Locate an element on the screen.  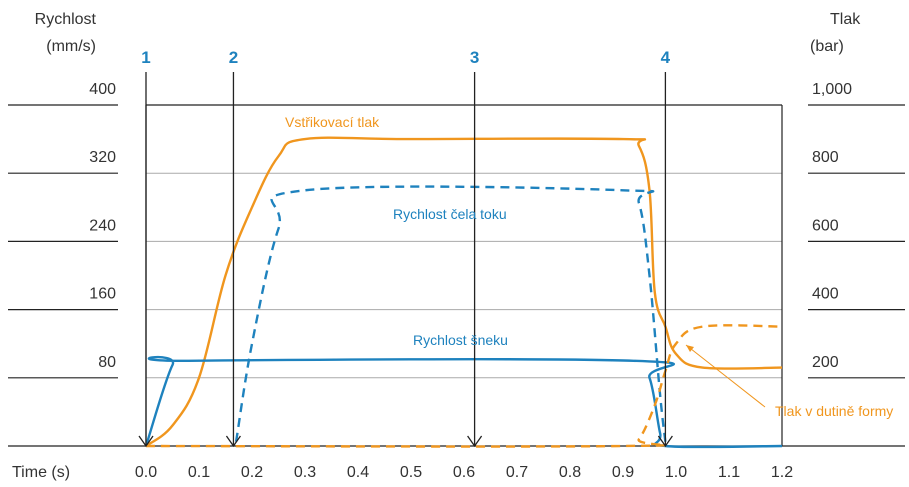
x-tick-label: 0.7 is located at coordinates (517, 472).